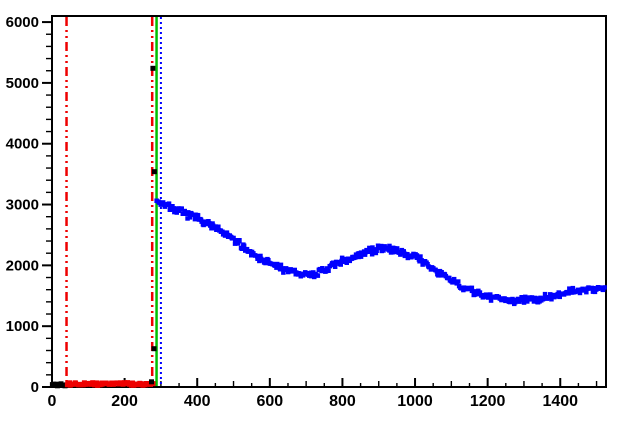 The image size is (626, 424). Describe the element at coordinates (560, 401) in the screenshot. I see `tick-label: 1400` at that location.